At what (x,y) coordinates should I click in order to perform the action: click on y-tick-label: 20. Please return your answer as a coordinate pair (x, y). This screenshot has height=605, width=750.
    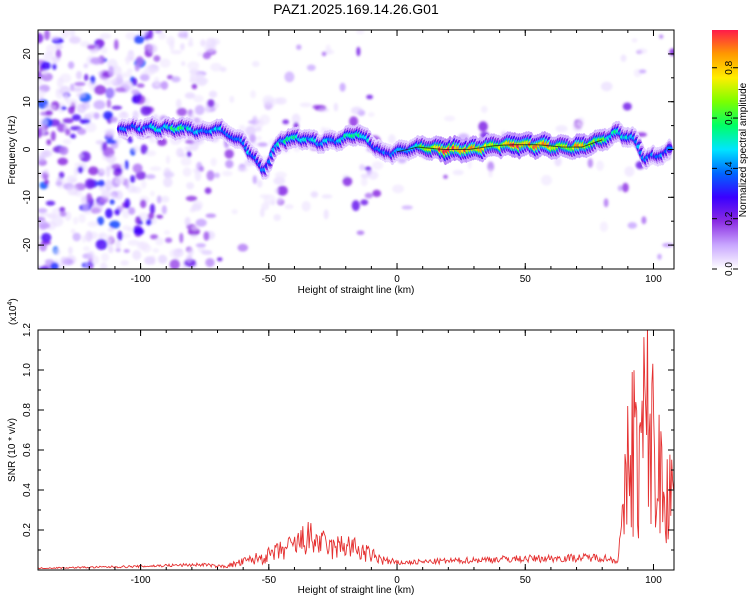
    Looking at the image, I should click on (27, 54).